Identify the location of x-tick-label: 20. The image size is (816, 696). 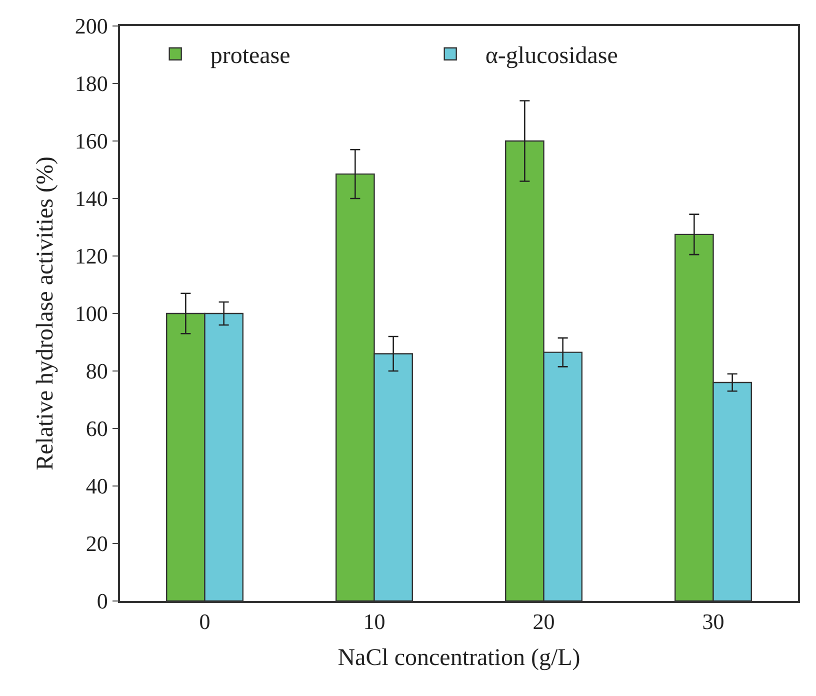
(543, 621).